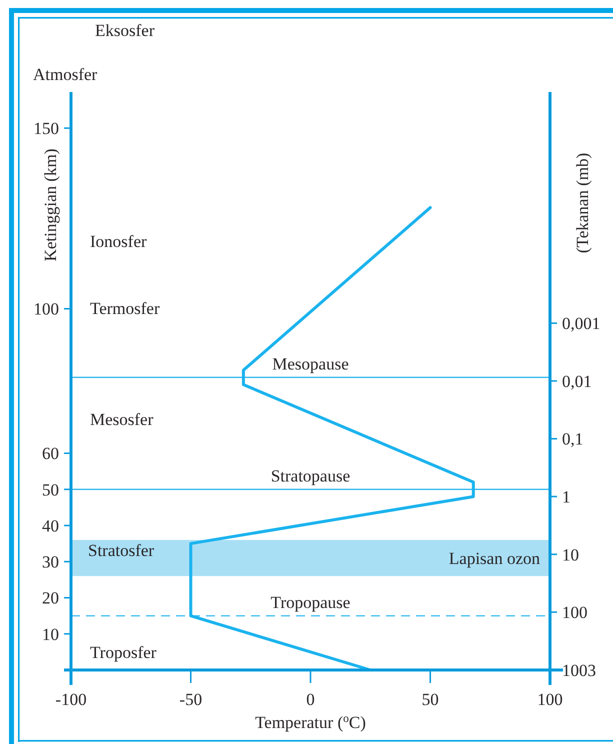 This screenshot has width=613, height=744. What do you see at coordinates (310, 476) in the screenshot?
I see `ref-line-label: Stratopause` at bounding box center [310, 476].